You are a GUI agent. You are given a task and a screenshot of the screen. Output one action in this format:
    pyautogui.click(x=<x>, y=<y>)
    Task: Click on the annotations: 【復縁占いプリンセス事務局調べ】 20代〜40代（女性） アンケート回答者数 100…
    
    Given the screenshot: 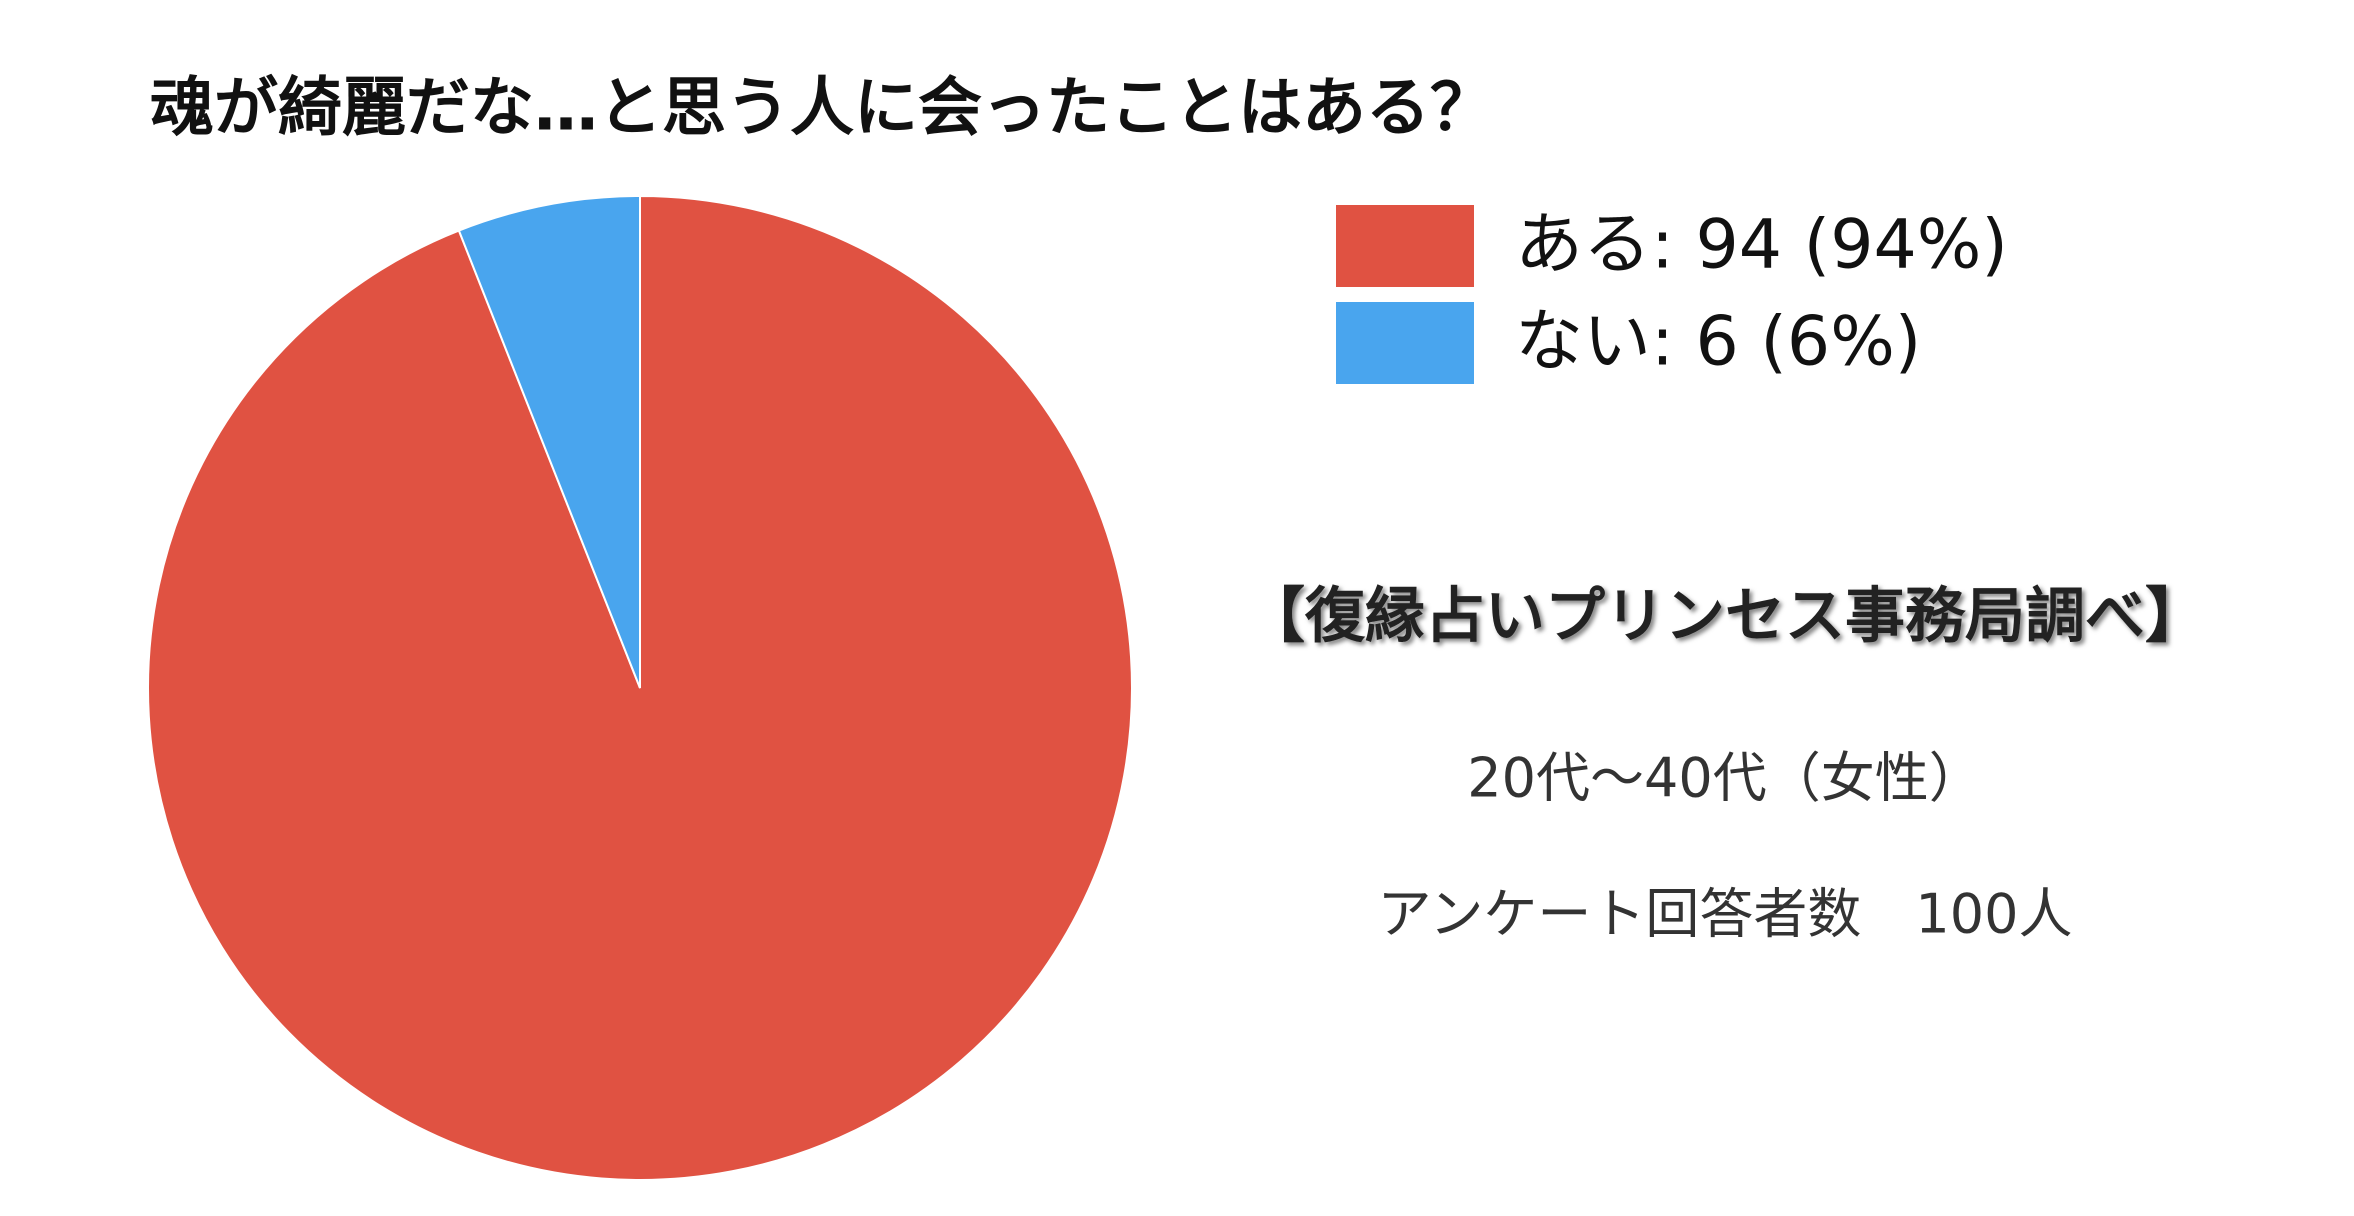 What is the action you would take?
    pyautogui.click(x=1725, y=764)
    